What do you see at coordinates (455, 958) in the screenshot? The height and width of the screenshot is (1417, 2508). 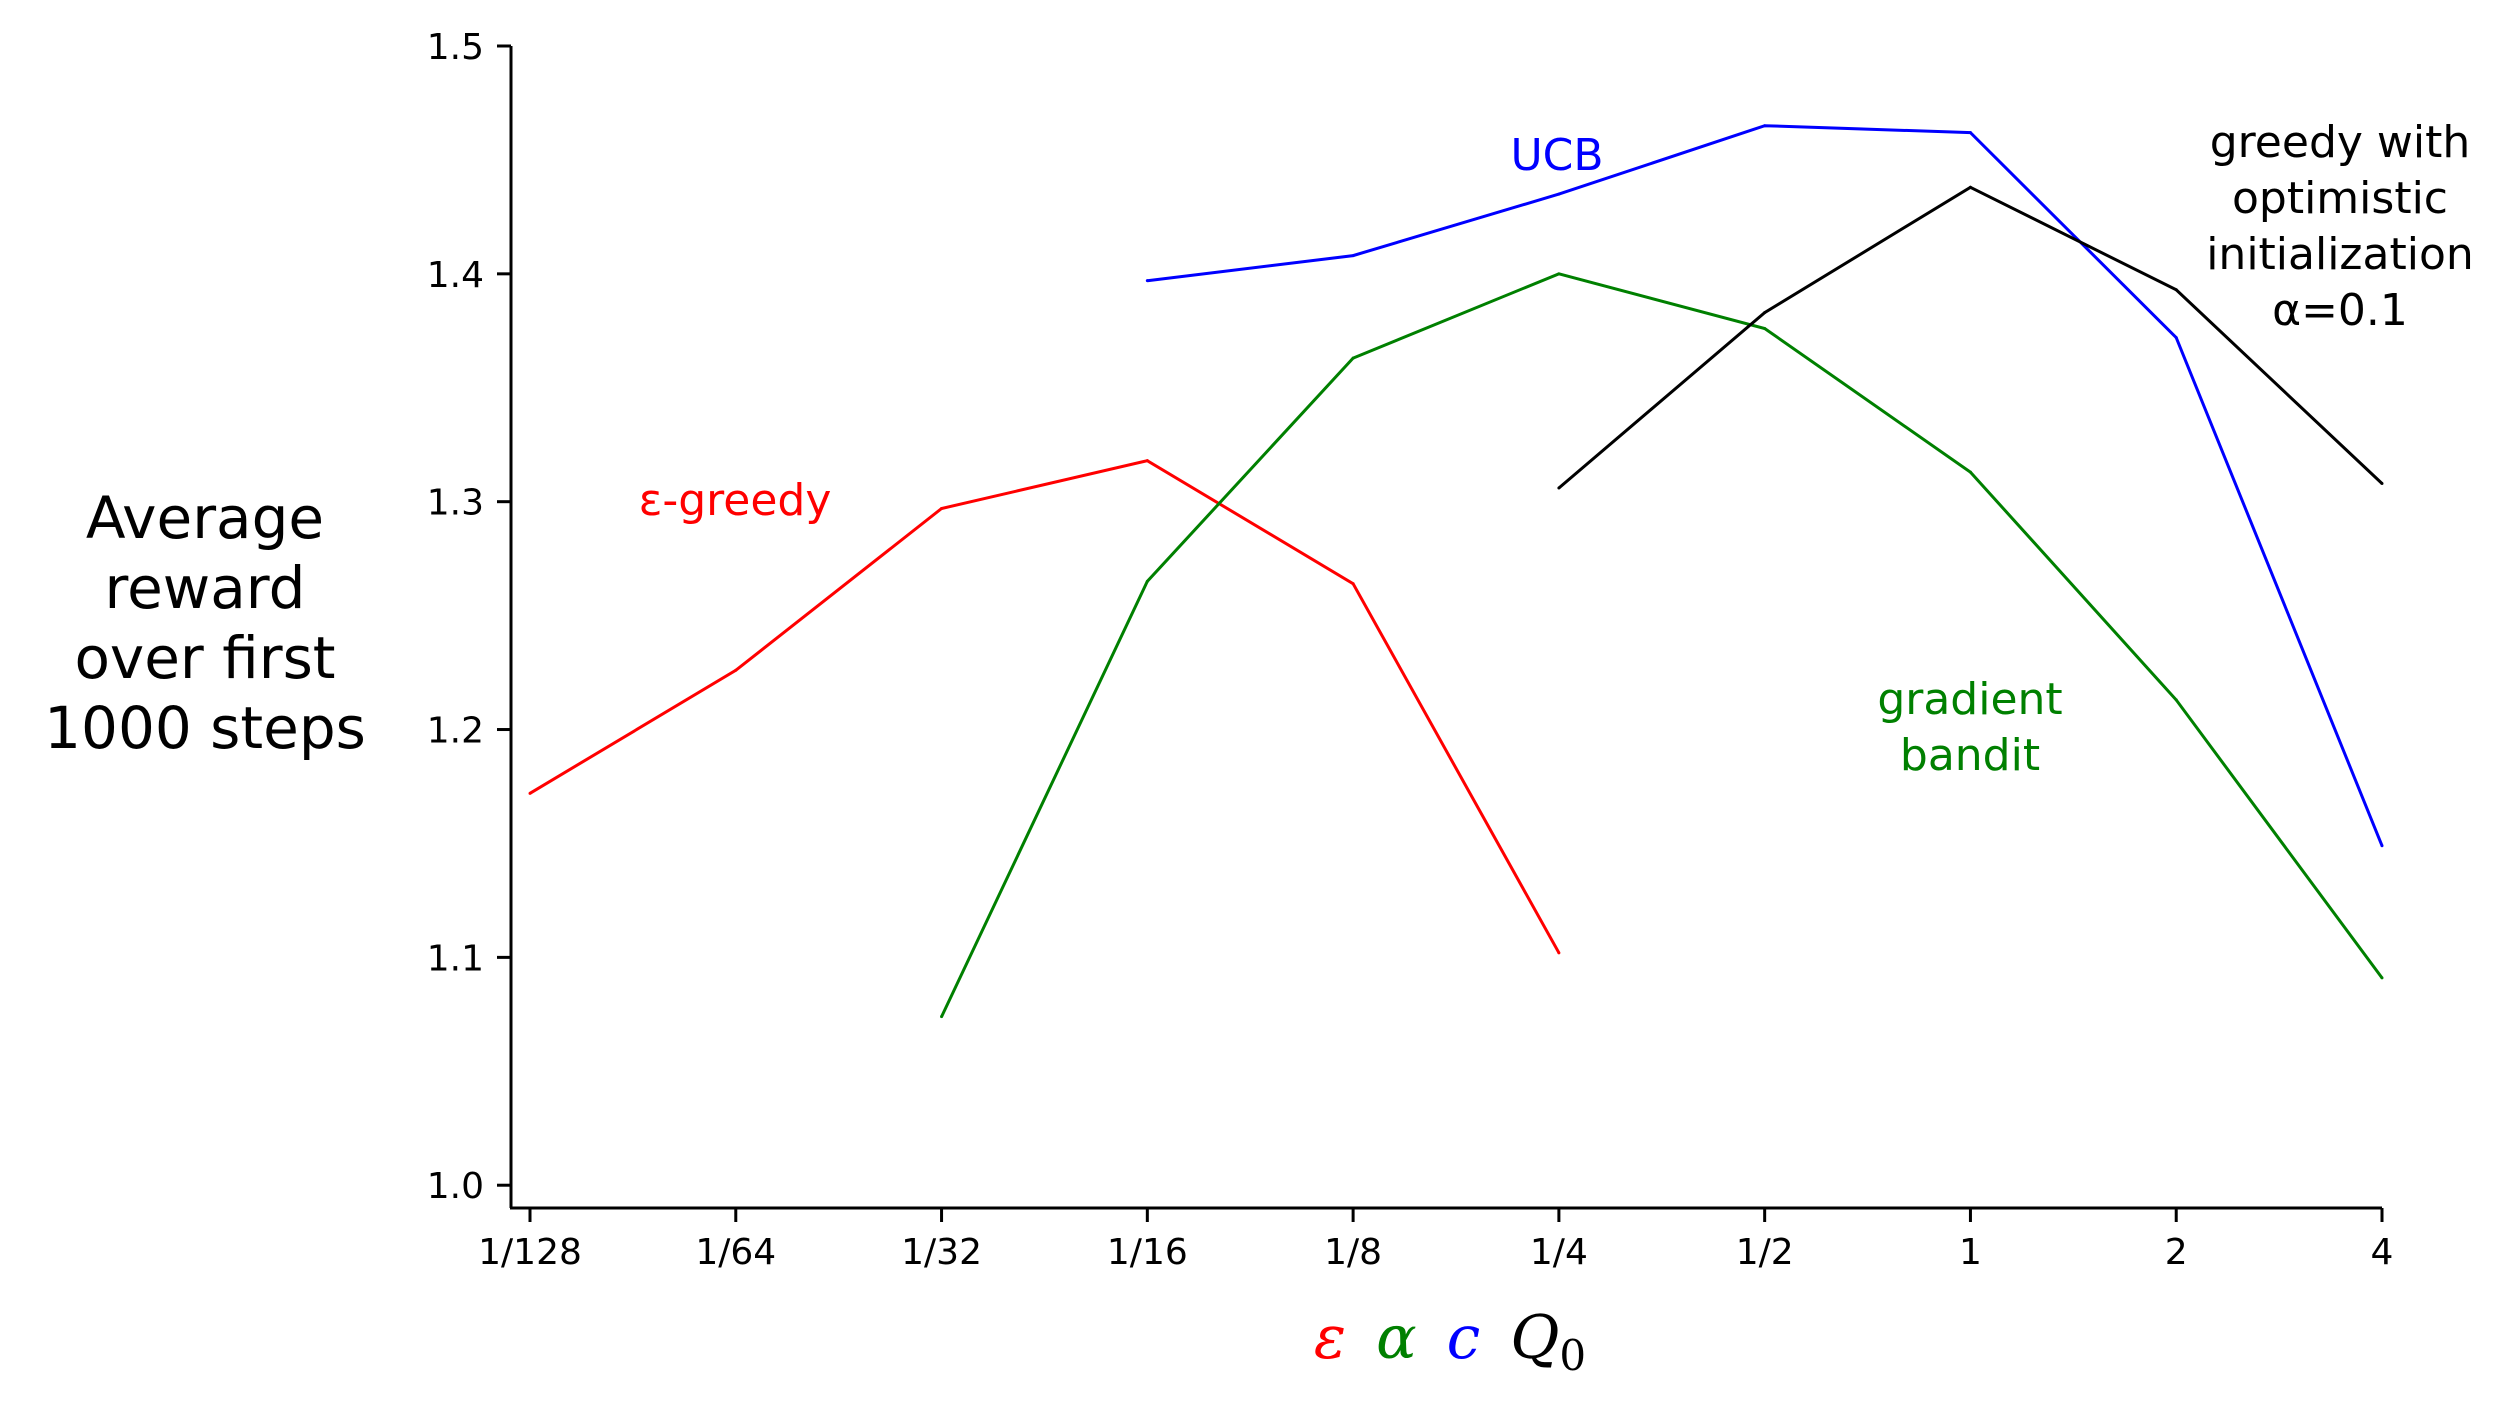 I see `y-tick-label: 1.1` at bounding box center [455, 958].